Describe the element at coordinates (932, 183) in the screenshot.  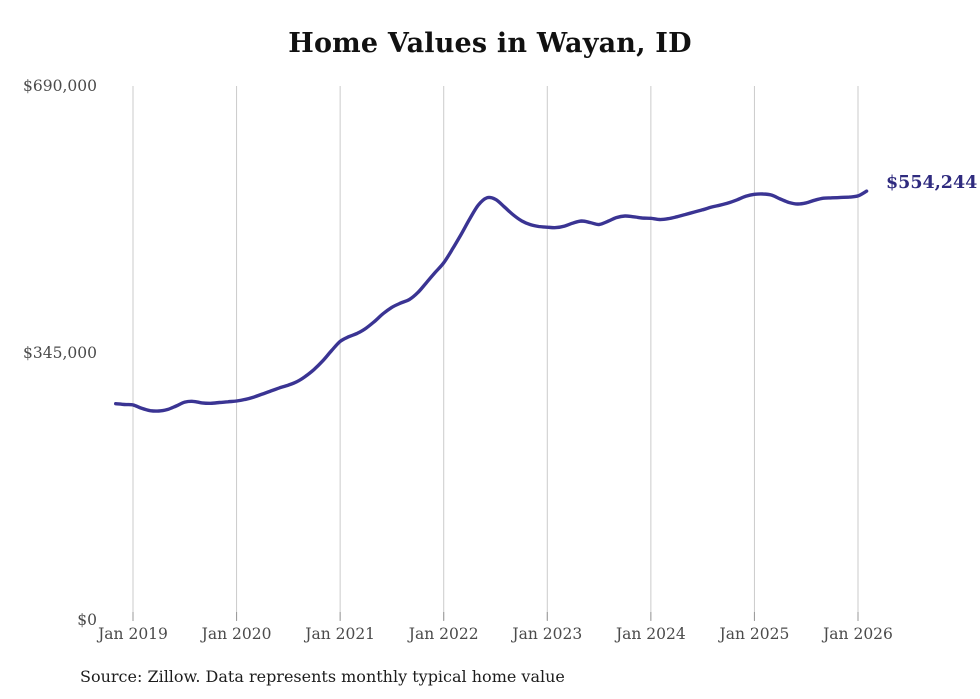
I see `latest-value-label: $554,244` at that location.